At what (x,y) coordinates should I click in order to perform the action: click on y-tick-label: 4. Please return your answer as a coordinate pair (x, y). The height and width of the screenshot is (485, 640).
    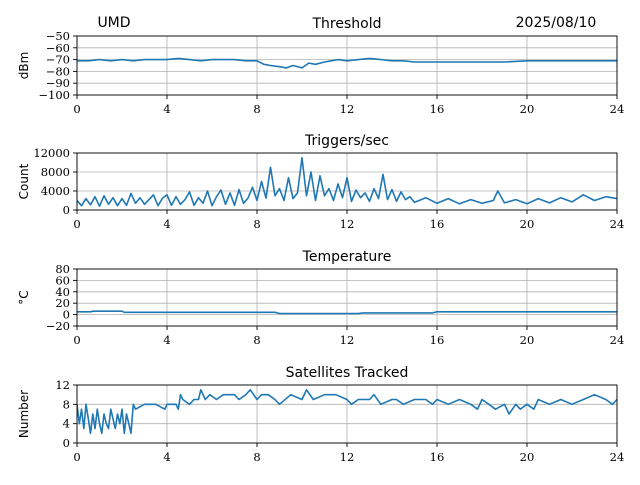
    Looking at the image, I should click on (66, 424).